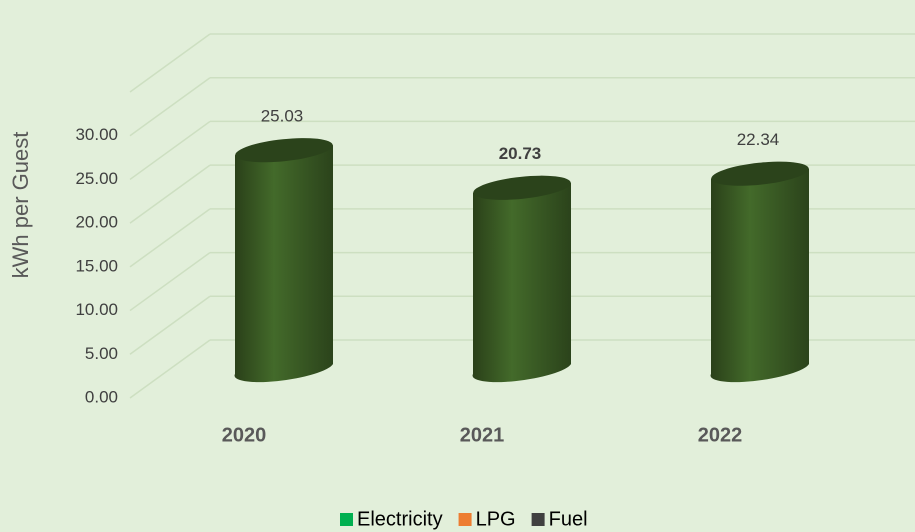 The width and height of the screenshot is (915, 532). I want to click on y-tick-label: 0.00, so click(101, 396).